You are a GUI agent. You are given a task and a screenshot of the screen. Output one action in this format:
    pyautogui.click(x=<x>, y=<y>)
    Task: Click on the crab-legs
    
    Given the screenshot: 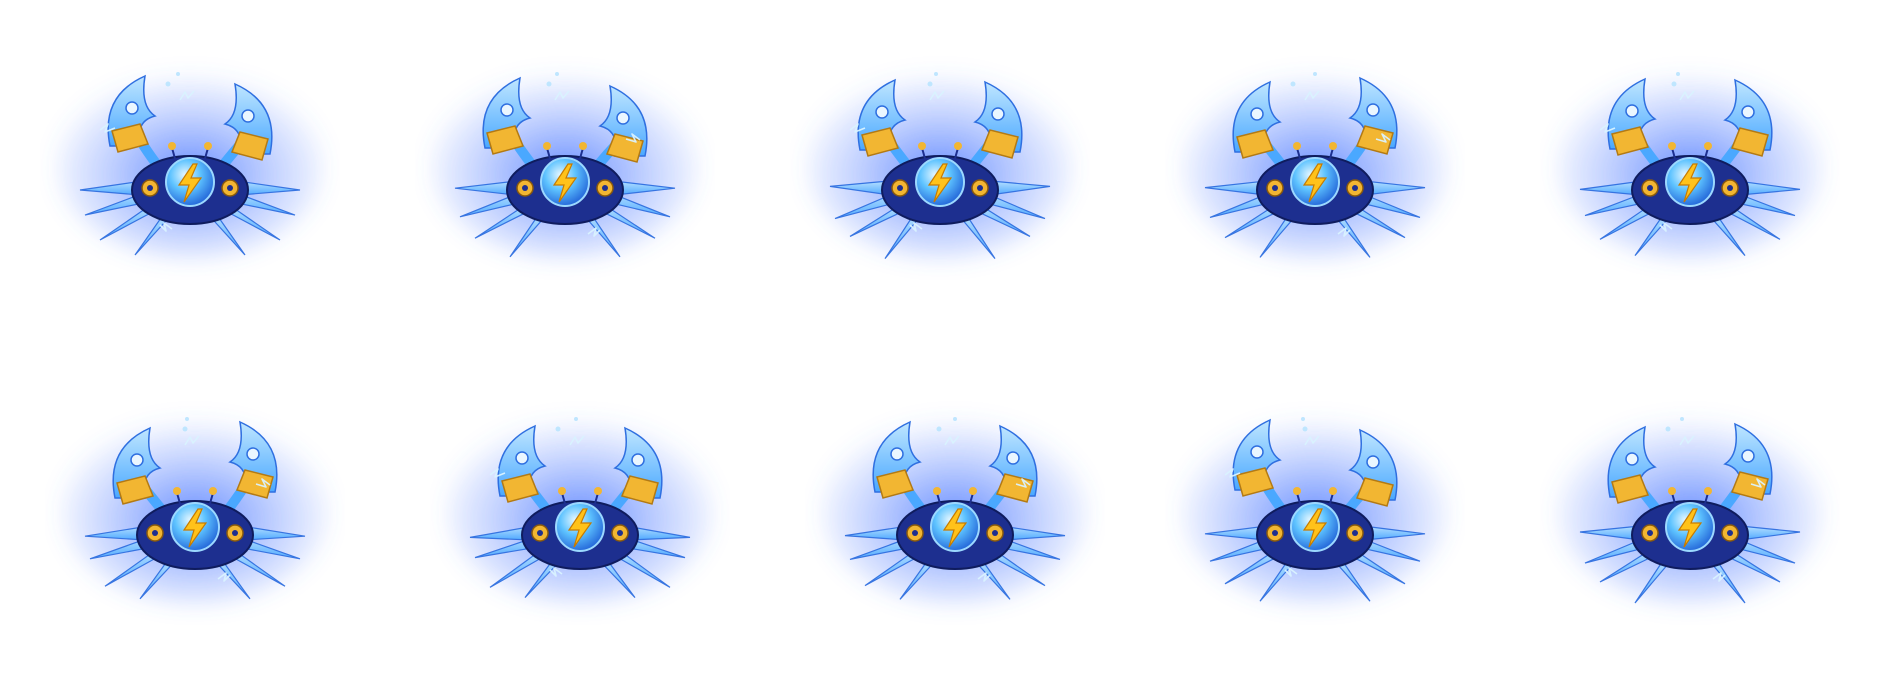 What is the action you would take?
    pyautogui.click(x=195, y=562)
    